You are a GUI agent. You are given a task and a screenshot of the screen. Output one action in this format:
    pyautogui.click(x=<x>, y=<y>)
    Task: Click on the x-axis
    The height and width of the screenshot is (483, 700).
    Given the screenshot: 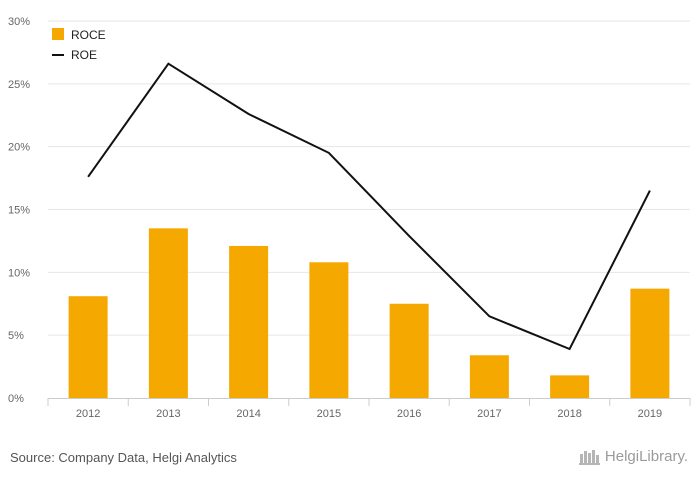 What is the action you would take?
    pyautogui.click(x=369, y=402)
    